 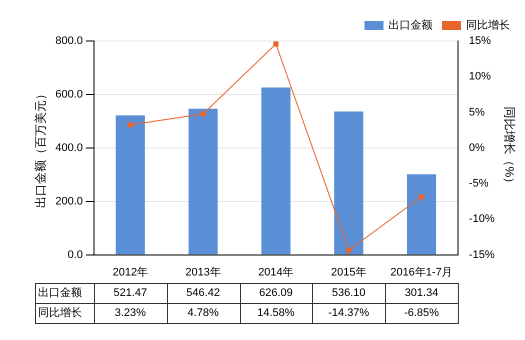 I want to click on x-tick-label: 2013年, so click(x=203, y=272).